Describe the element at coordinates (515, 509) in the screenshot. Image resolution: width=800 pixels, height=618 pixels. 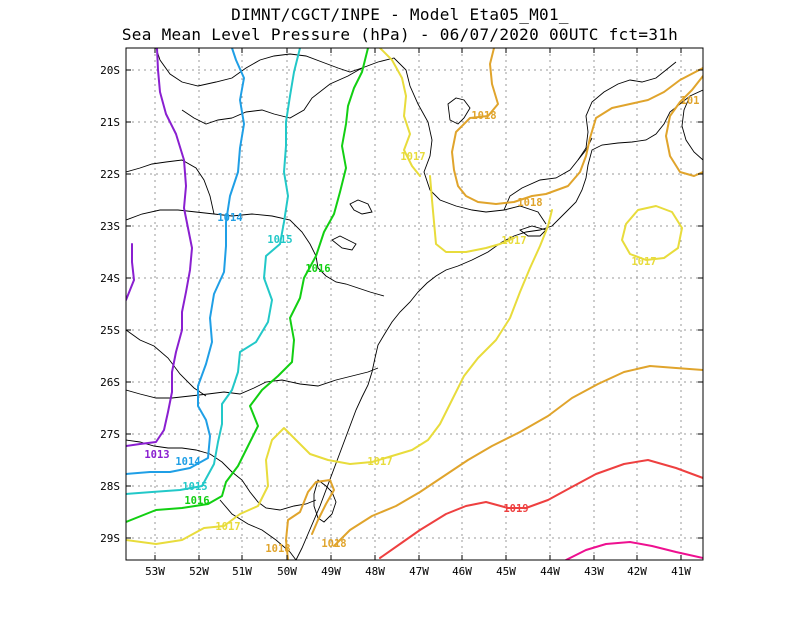
I see `isobar-label: 1019` at that location.